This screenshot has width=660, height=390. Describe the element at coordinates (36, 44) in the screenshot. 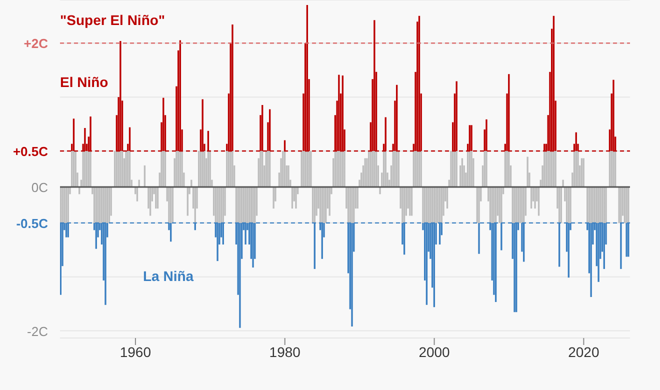

I see `y-tick-label: +2C` at that location.